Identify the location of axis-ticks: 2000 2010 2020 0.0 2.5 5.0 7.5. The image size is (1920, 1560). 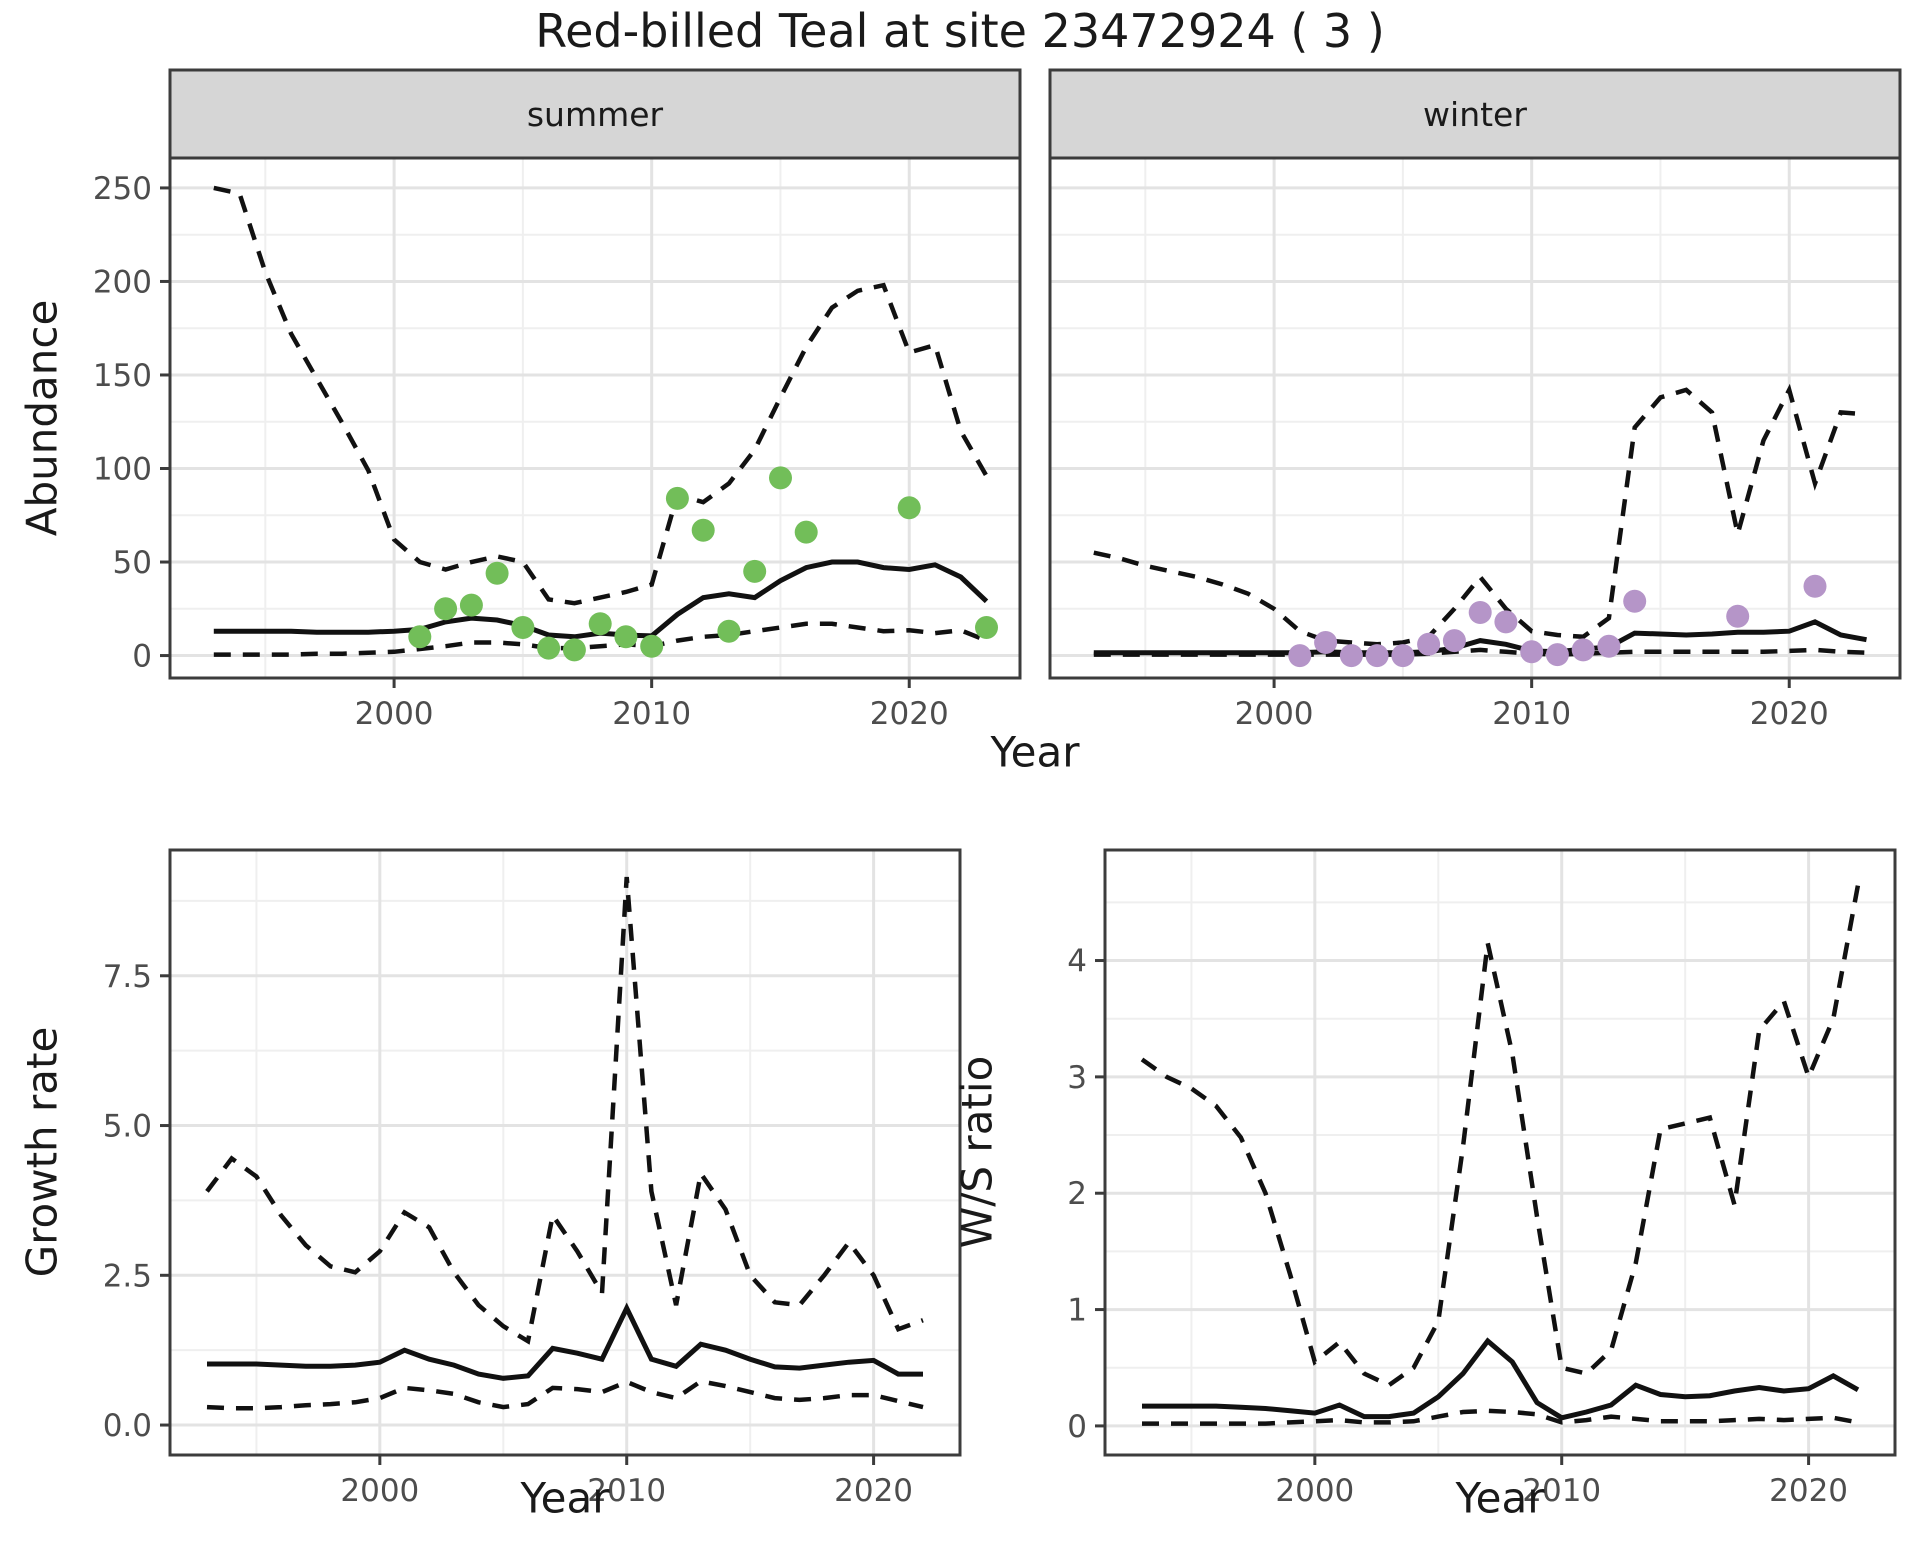
(508, 1234).